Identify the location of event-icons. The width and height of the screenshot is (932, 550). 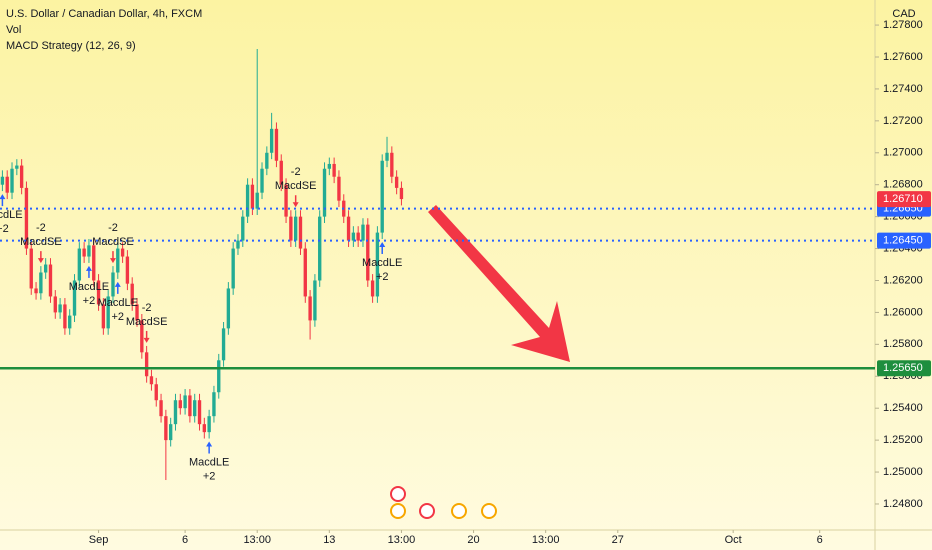
(443, 502).